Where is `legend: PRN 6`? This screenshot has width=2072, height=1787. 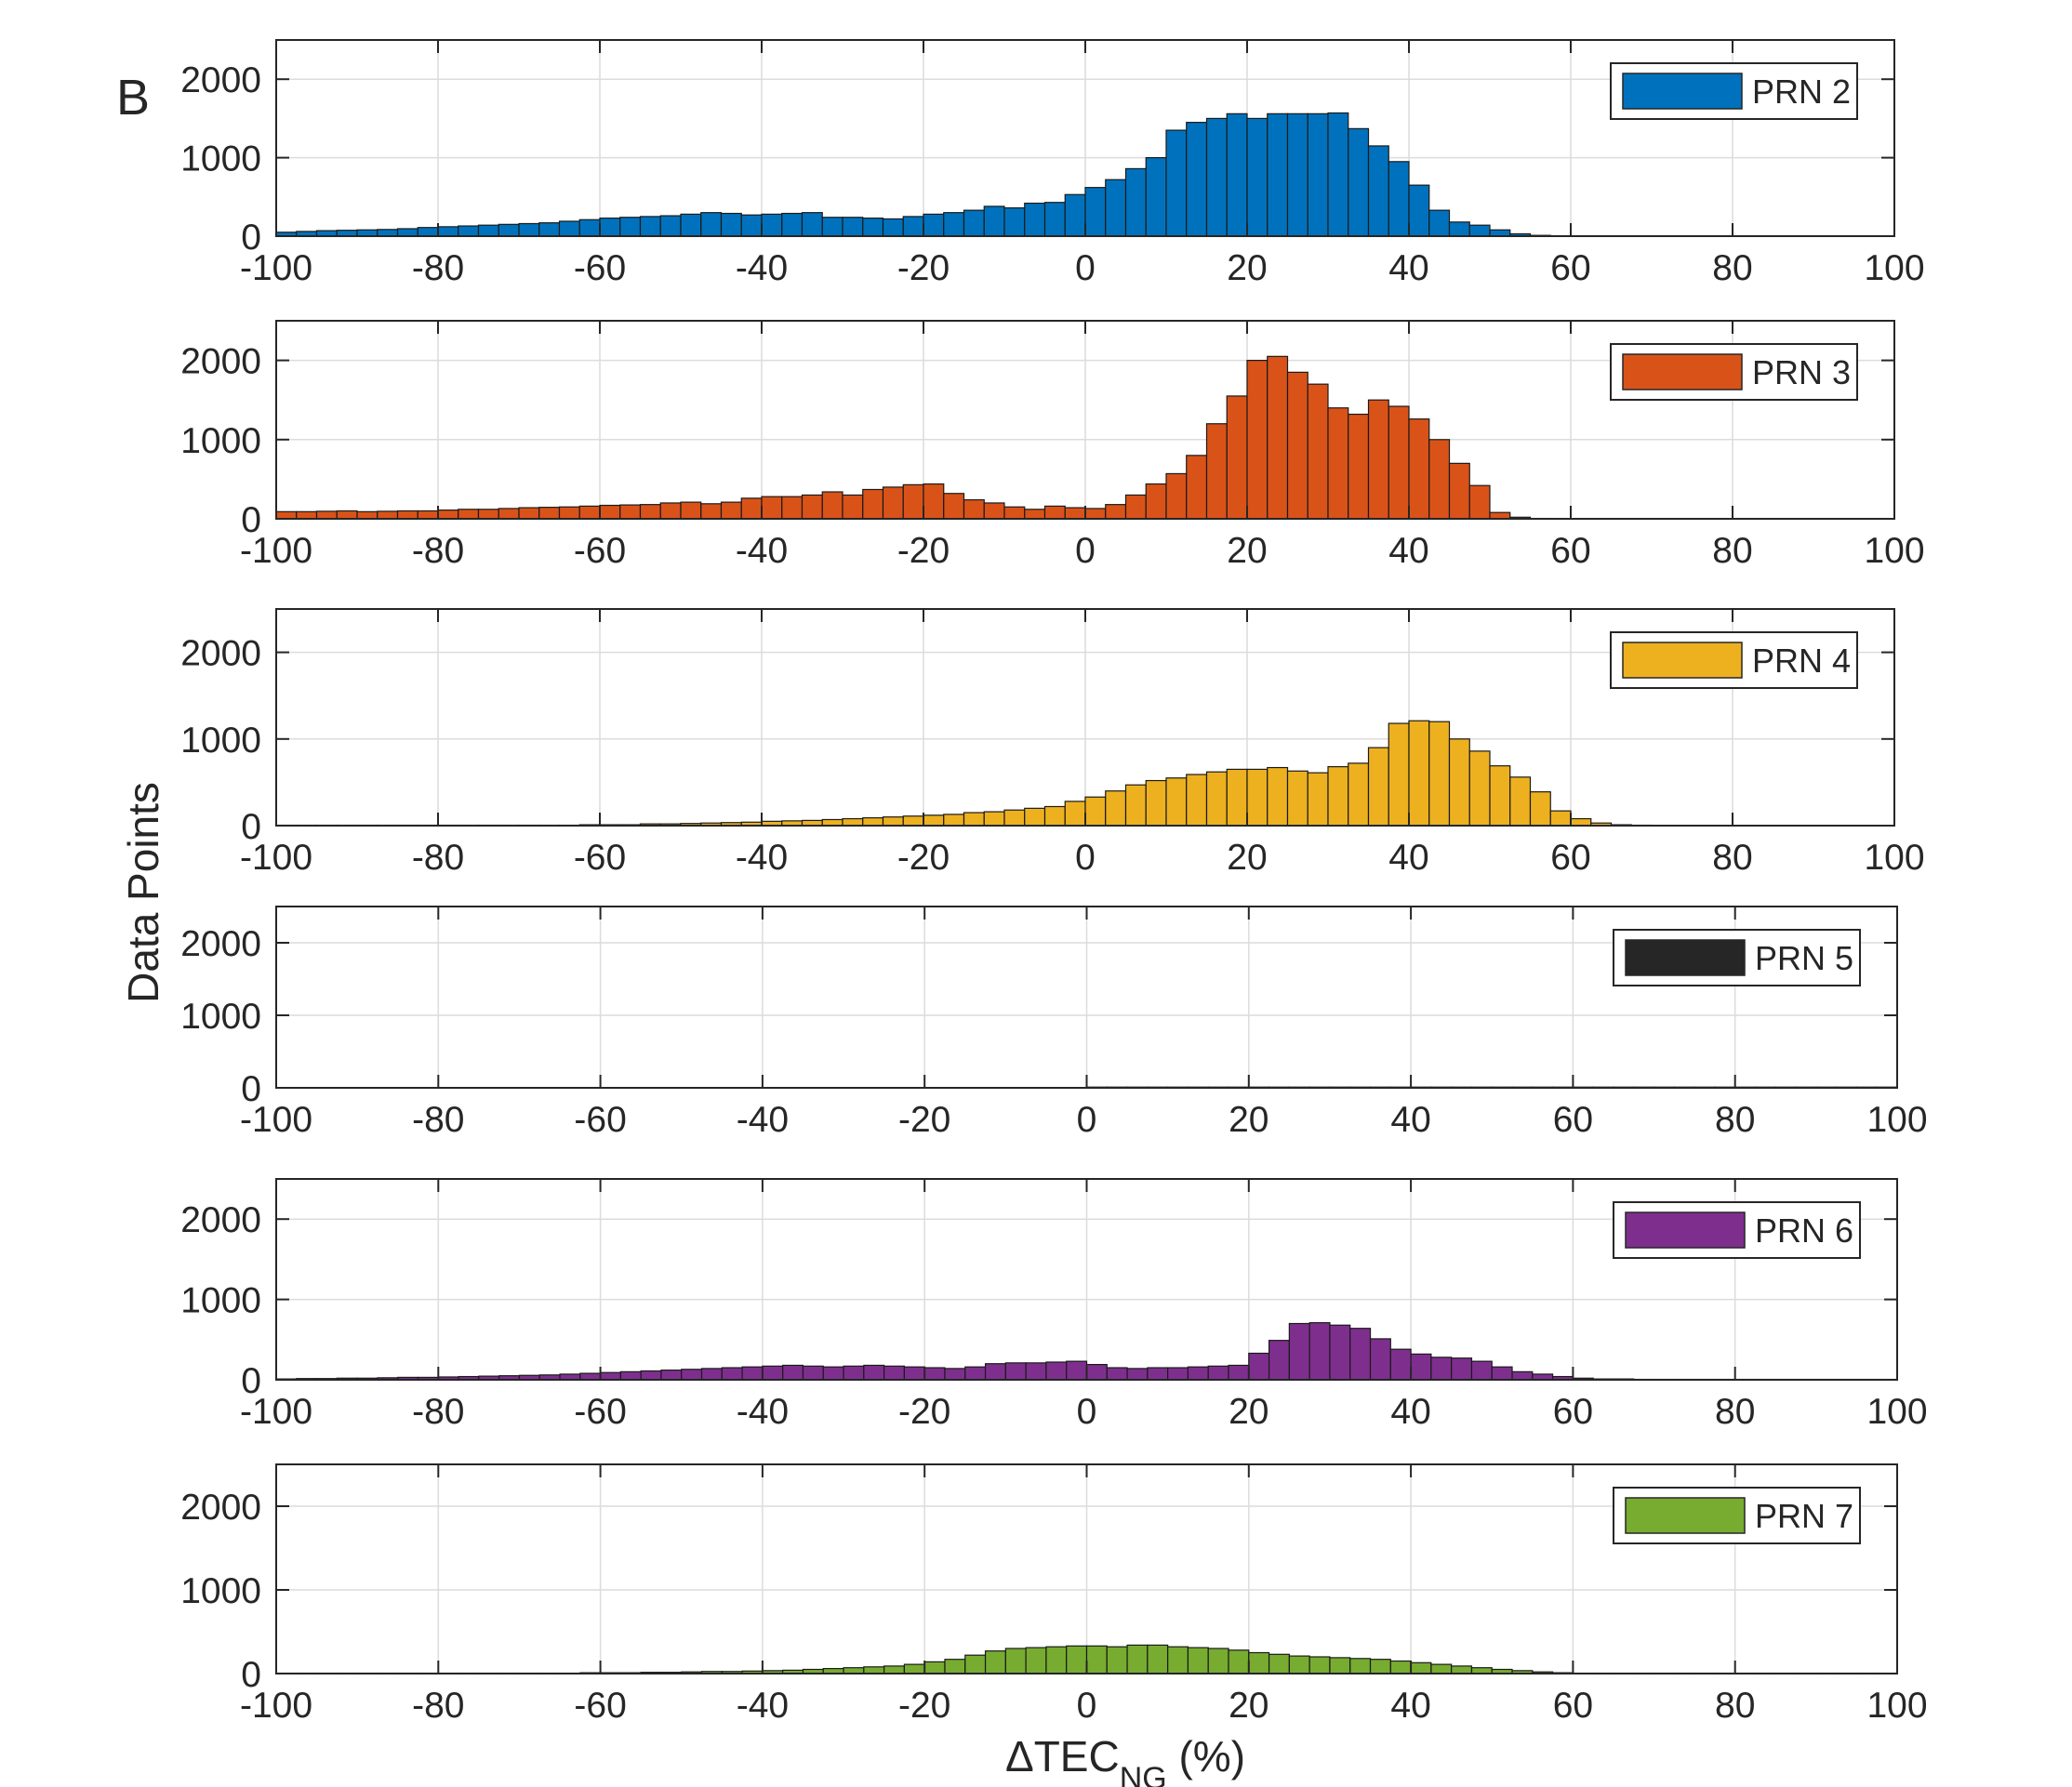
legend: PRN 6 is located at coordinates (1737, 1230).